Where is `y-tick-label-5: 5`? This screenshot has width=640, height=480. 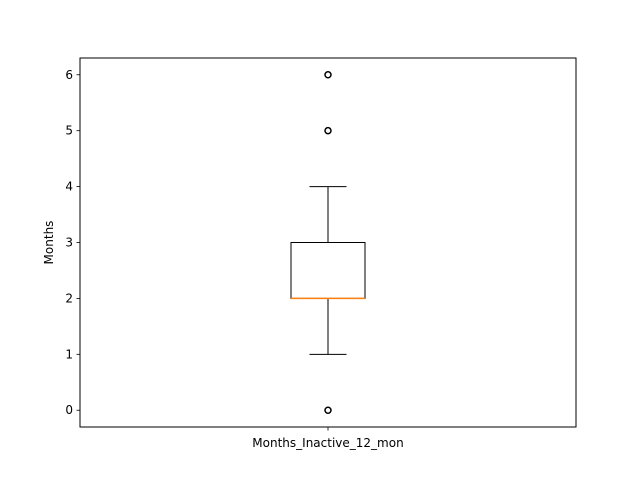
y-tick-label-5: 5 is located at coordinates (69, 131).